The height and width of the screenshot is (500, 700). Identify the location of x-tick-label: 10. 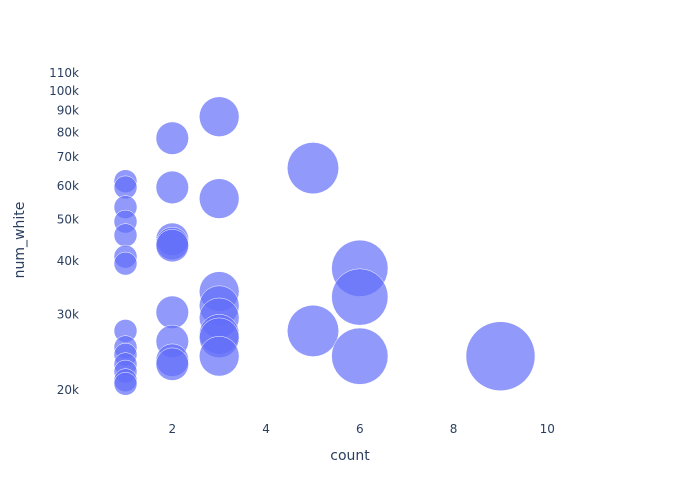
(547, 429).